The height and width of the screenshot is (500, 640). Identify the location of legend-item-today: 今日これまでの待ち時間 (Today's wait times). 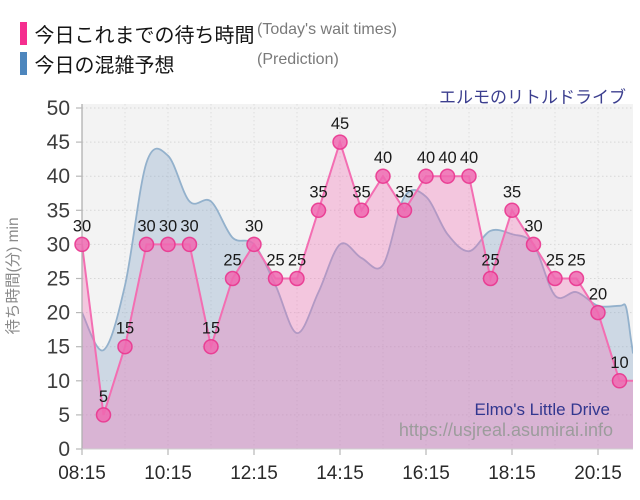
(320, 33).